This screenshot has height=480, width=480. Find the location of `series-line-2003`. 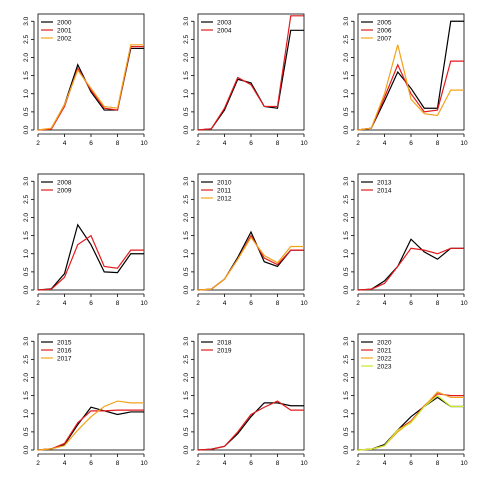

series-line-2003 is located at coordinates (250, 80).